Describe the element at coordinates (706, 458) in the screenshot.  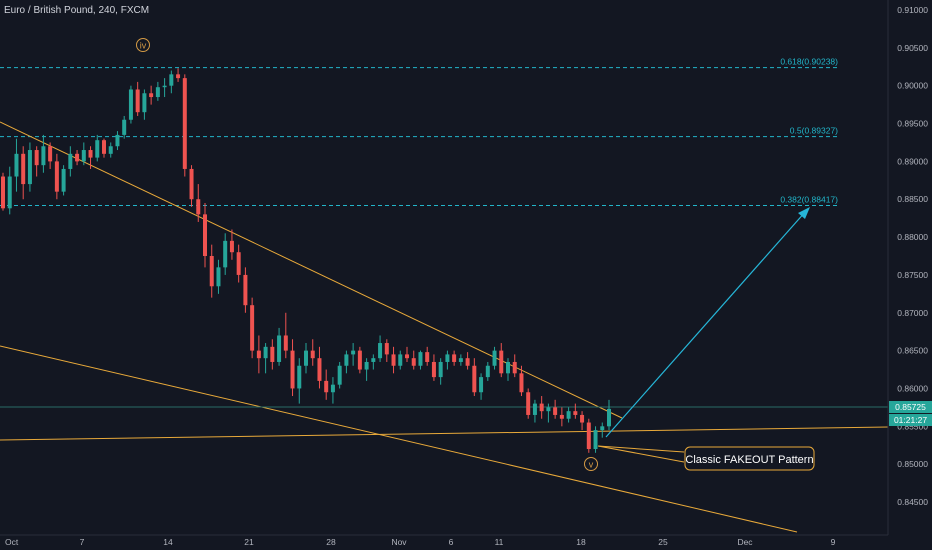
I see `annotation-callout: Classic FAKEOUT Pattern` at that location.